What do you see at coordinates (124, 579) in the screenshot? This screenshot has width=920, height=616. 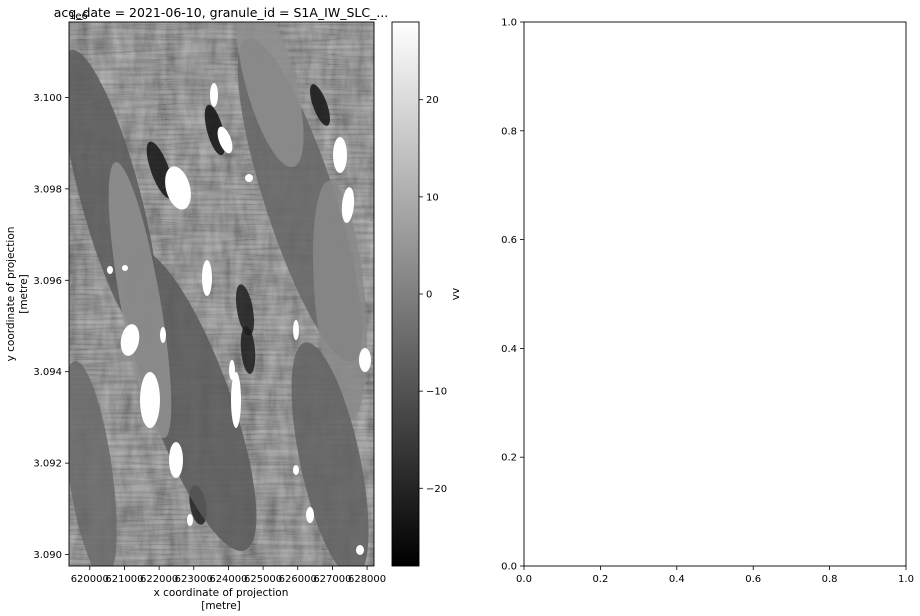 I see `left-x-tick-label: 621000` at bounding box center [124, 579].